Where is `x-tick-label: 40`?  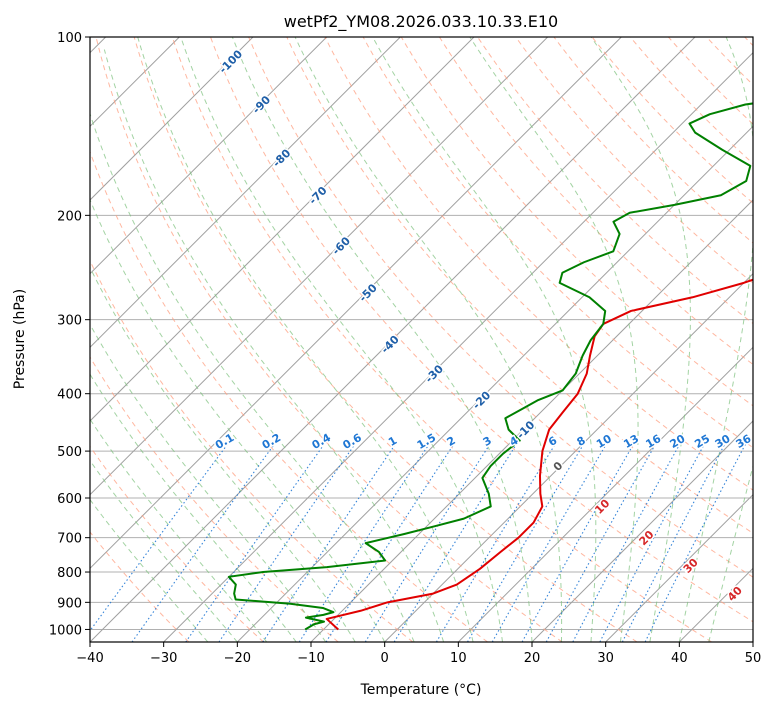 x-tick-label: 40 is located at coordinates (679, 658).